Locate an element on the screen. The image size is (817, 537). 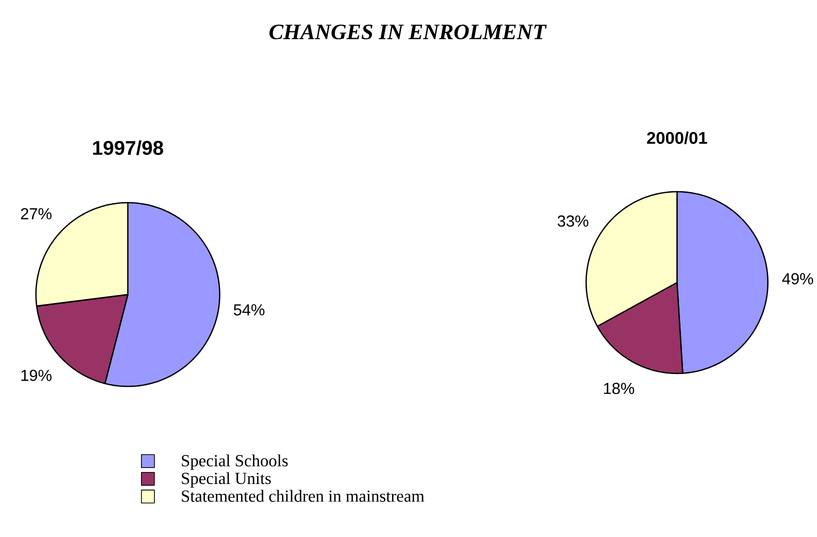
chart-title: CHANGES IN ENROLMENT is located at coordinates (408, 32).